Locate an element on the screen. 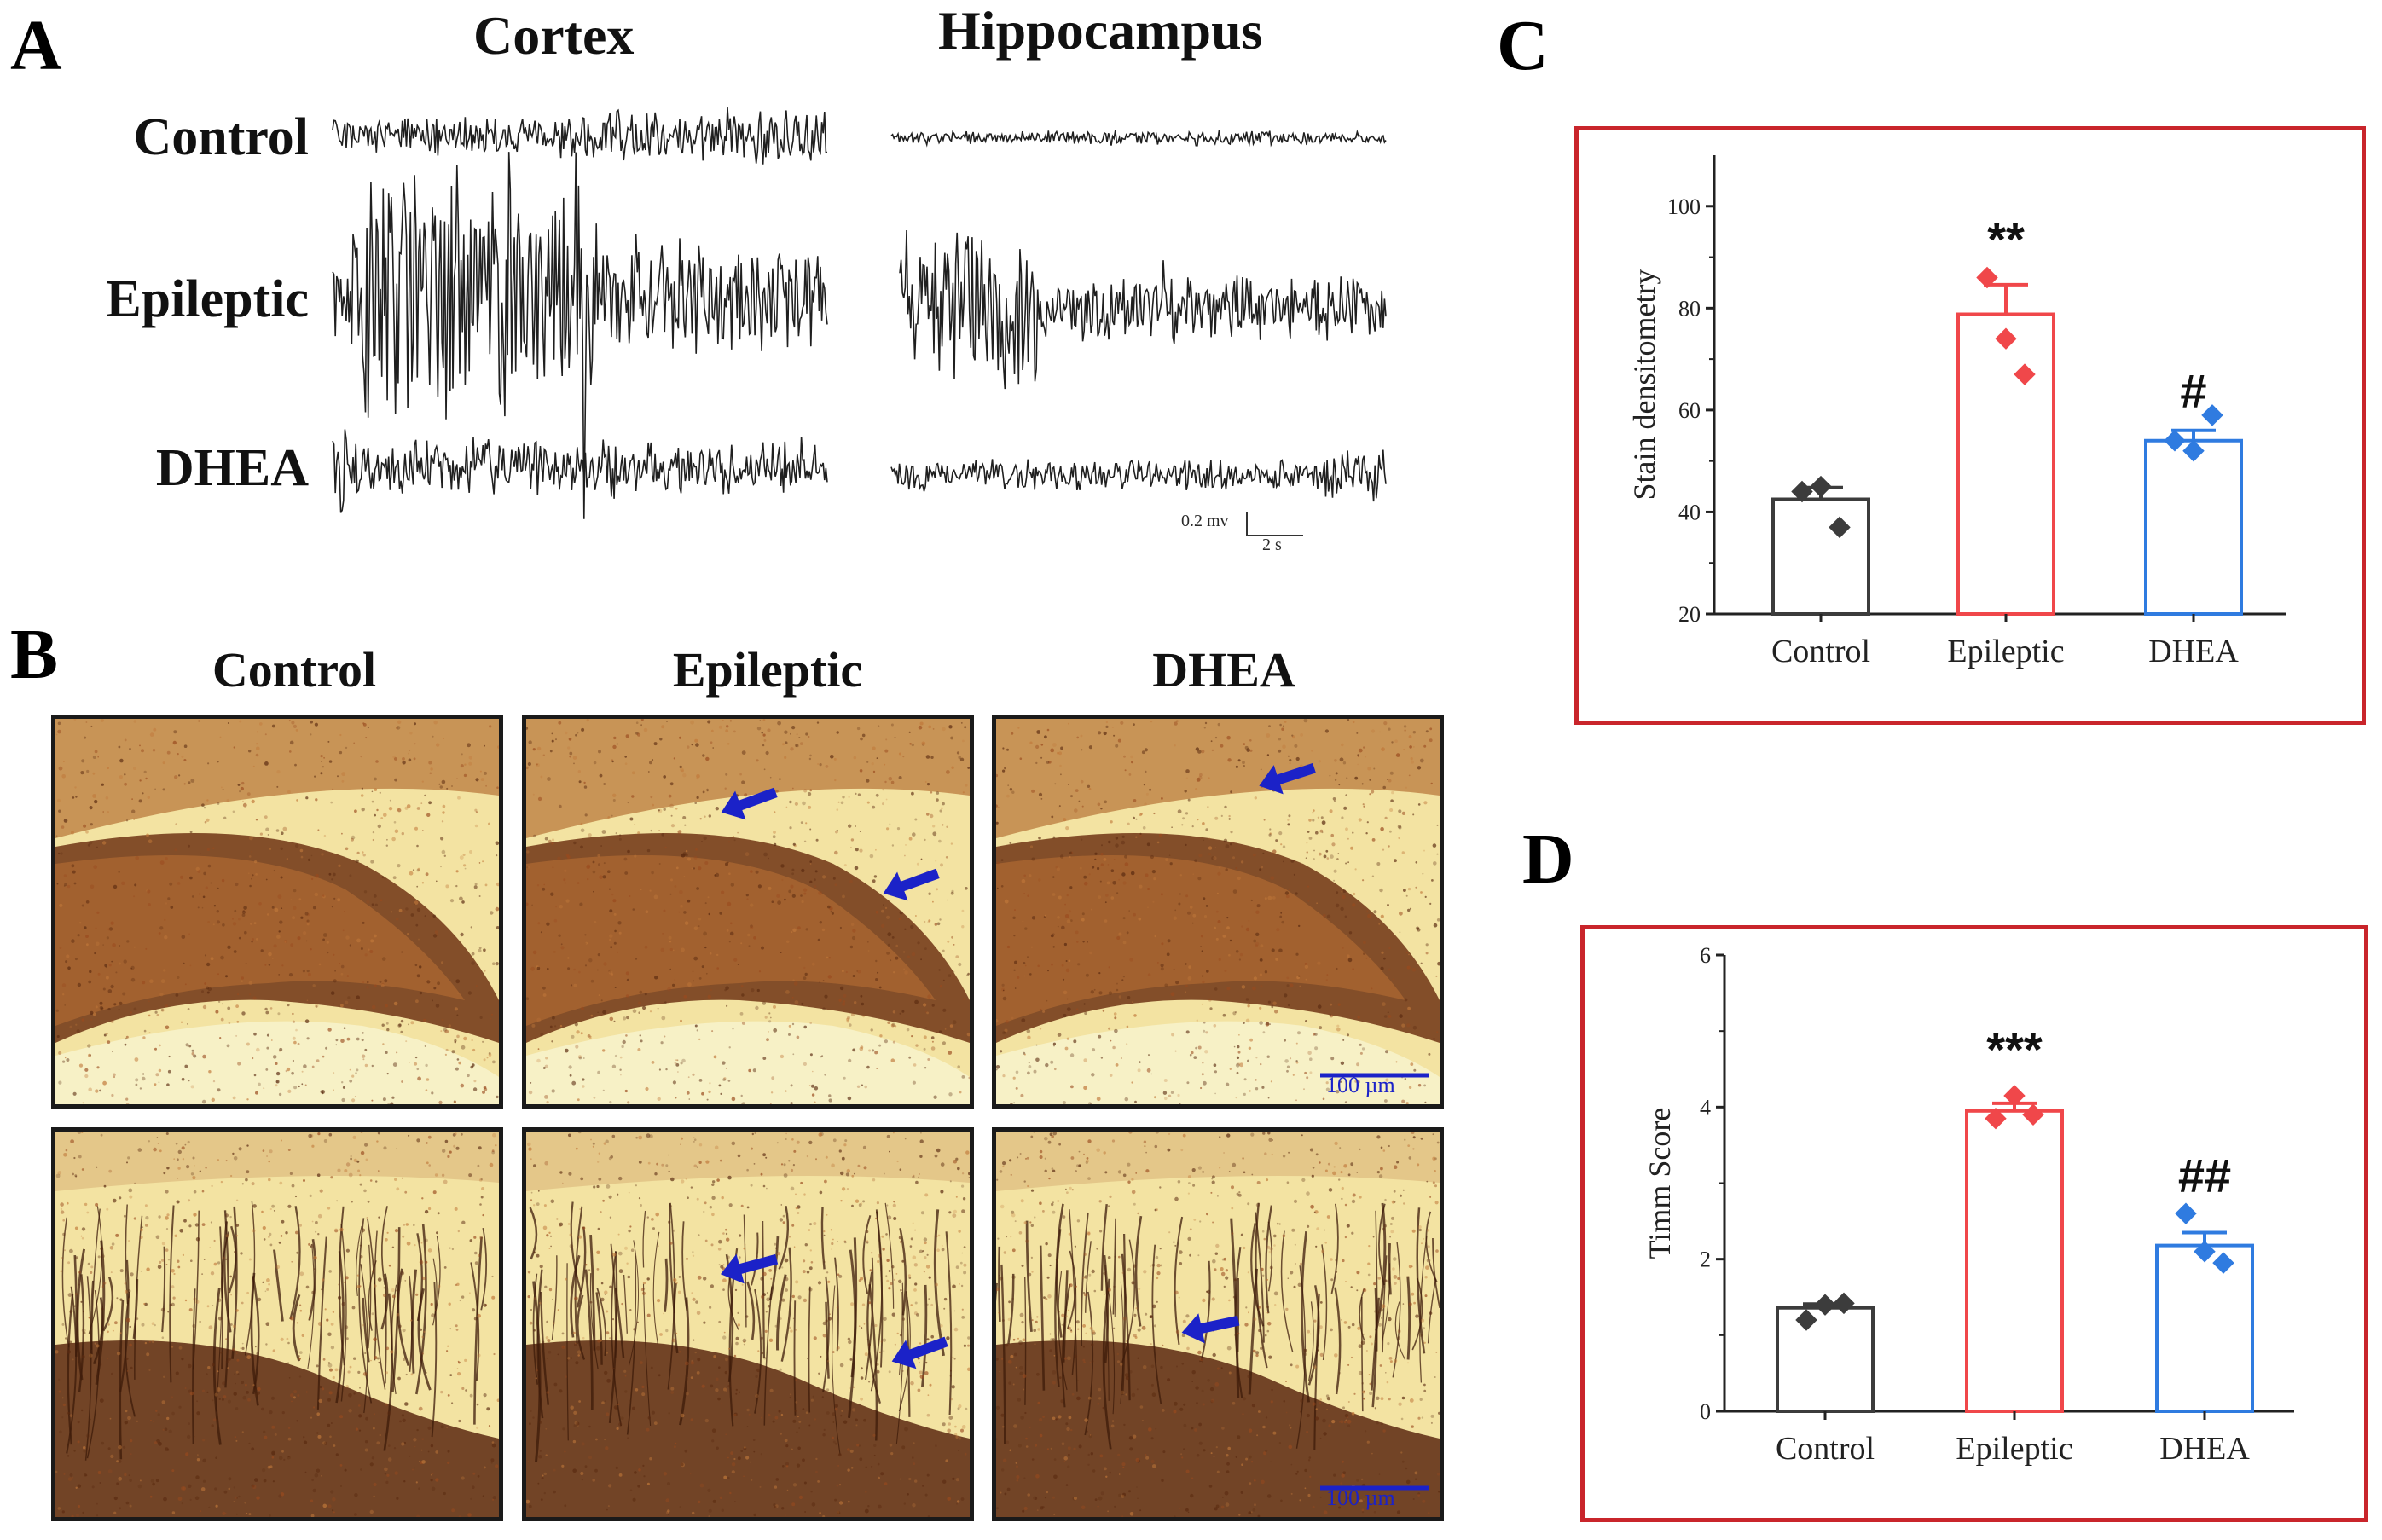 The width and height of the screenshot is (2382, 1540). bar-epileptic is located at coordinates (2014, 1261).